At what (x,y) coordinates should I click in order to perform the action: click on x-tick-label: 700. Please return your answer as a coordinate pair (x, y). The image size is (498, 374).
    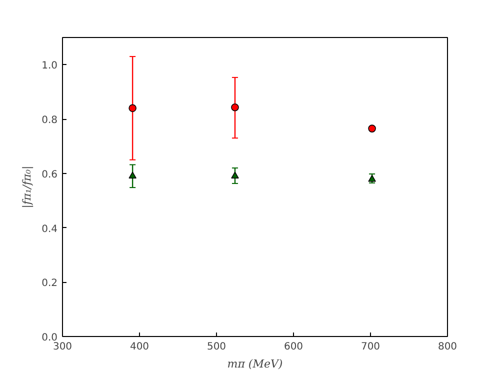
    Looking at the image, I should click on (370, 347).